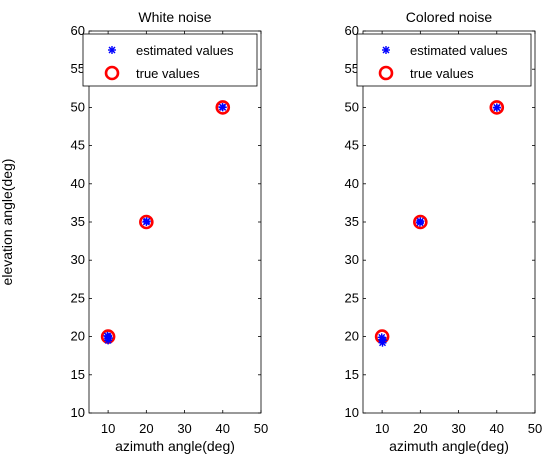  I want to click on chart-title: Colored noise, so click(449, 17).